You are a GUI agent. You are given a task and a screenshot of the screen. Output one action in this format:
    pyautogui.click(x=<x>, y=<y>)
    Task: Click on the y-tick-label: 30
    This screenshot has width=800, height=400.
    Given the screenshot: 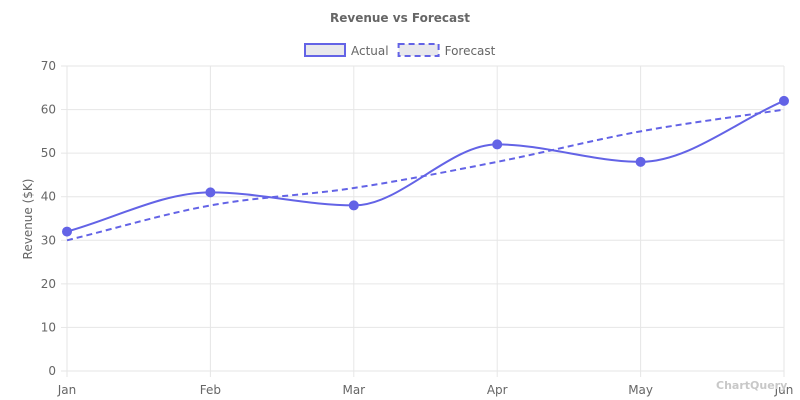 What is the action you would take?
    pyautogui.click(x=48, y=240)
    